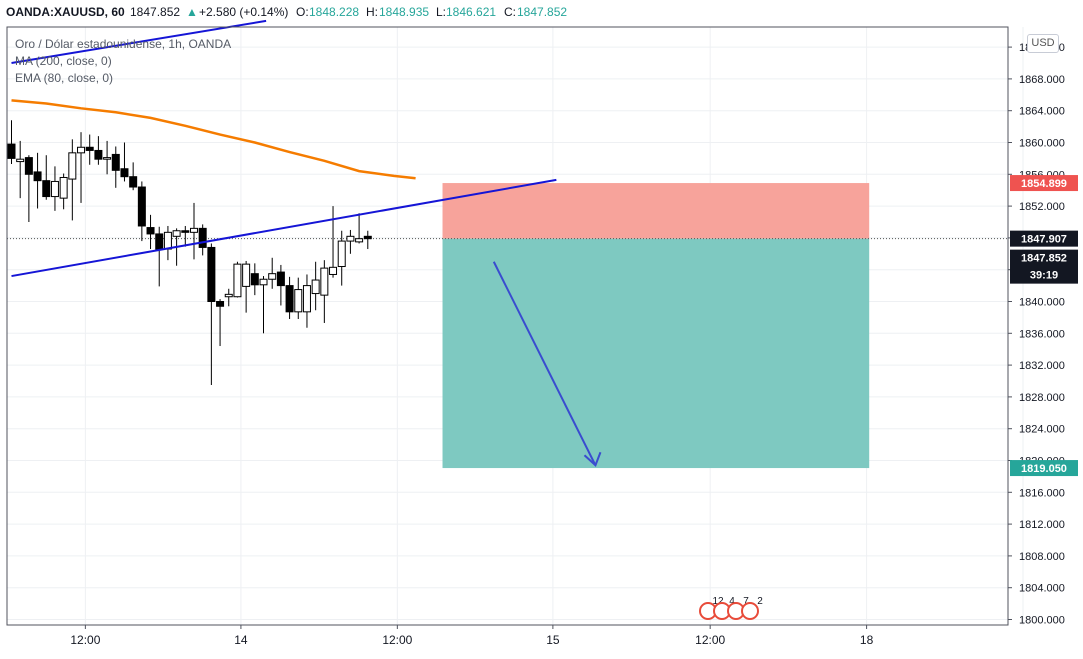 The image size is (1083, 659). Describe the element at coordinates (1042, 303) in the screenshot. I see `y-tick-label: 1840.000` at that location.